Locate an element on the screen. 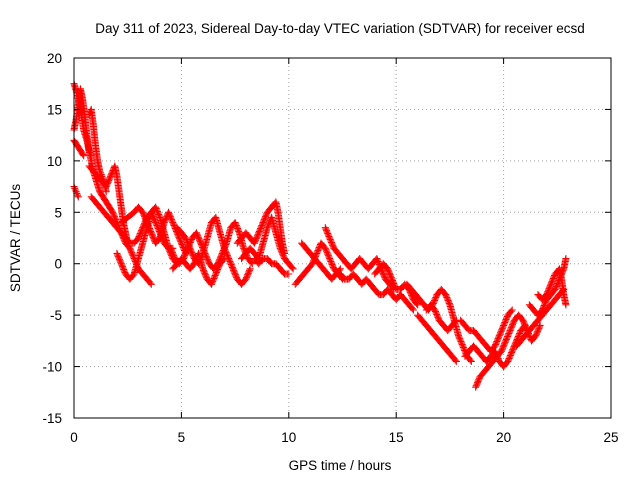 The image size is (640, 480). y-tick-label: -5 is located at coordinates (56, 315).